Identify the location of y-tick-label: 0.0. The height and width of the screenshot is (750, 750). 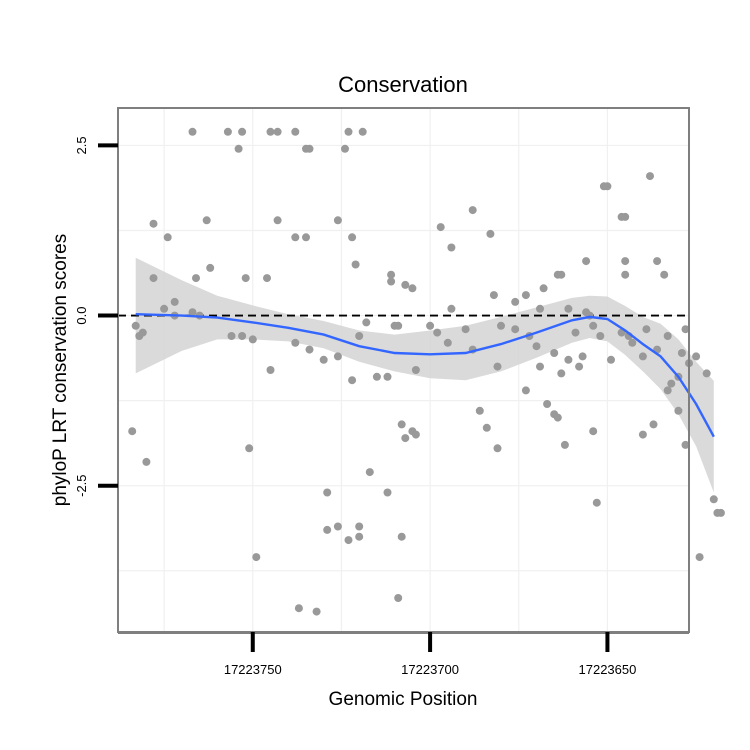
(81, 316).